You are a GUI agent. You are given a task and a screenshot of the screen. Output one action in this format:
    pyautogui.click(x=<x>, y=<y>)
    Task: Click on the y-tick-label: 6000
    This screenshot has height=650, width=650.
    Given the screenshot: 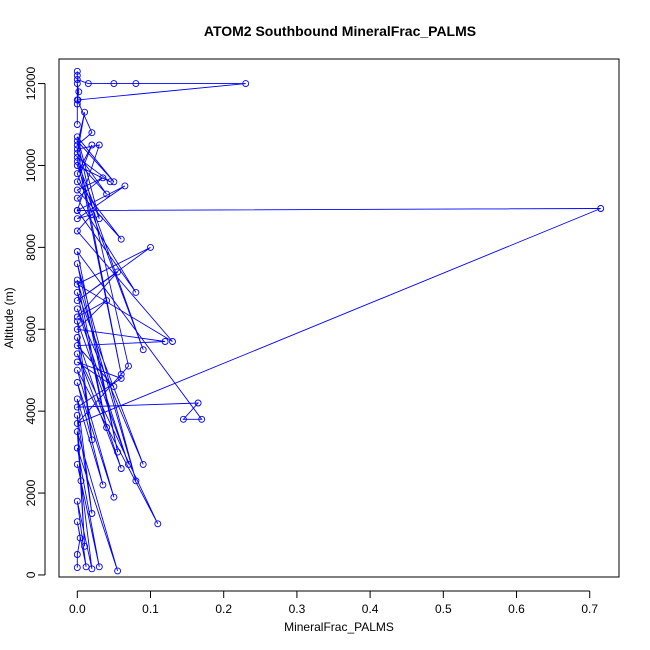 What is the action you would take?
    pyautogui.click(x=31, y=329)
    